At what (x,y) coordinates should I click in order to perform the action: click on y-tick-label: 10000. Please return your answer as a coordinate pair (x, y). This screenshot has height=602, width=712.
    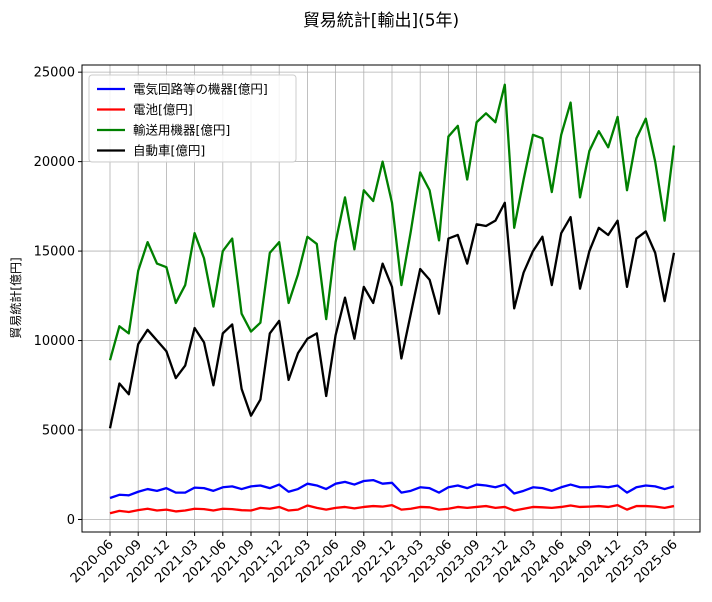
    Looking at the image, I should click on (54, 341).